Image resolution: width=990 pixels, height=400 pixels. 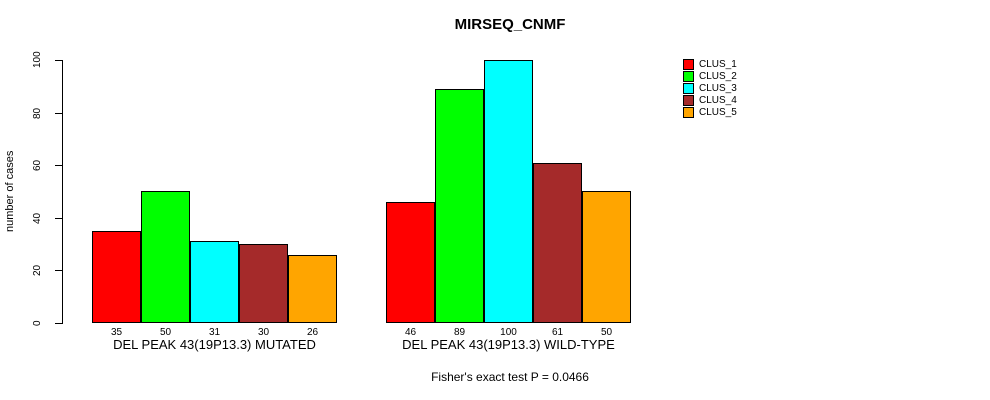 I want to click on legend-label: CLUS_3, so click(x=718, y=88).